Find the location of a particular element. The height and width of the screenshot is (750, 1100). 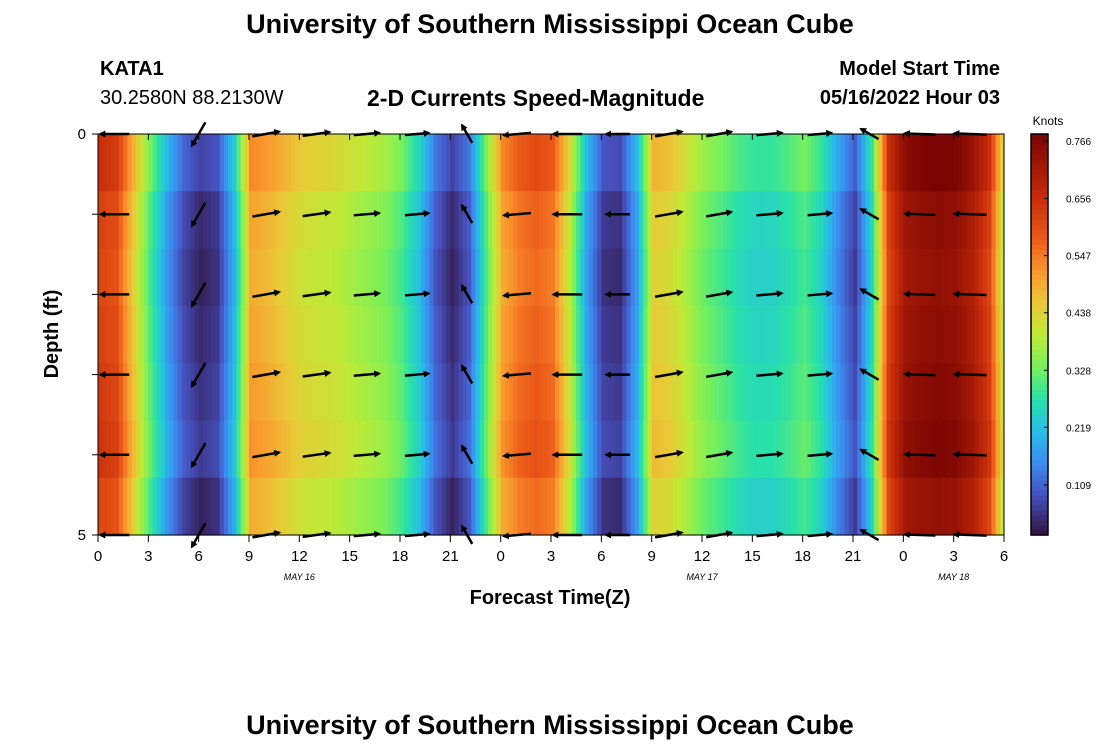

x-axis-label: Forecast Time(Z) is located at coordinates (550, 598).